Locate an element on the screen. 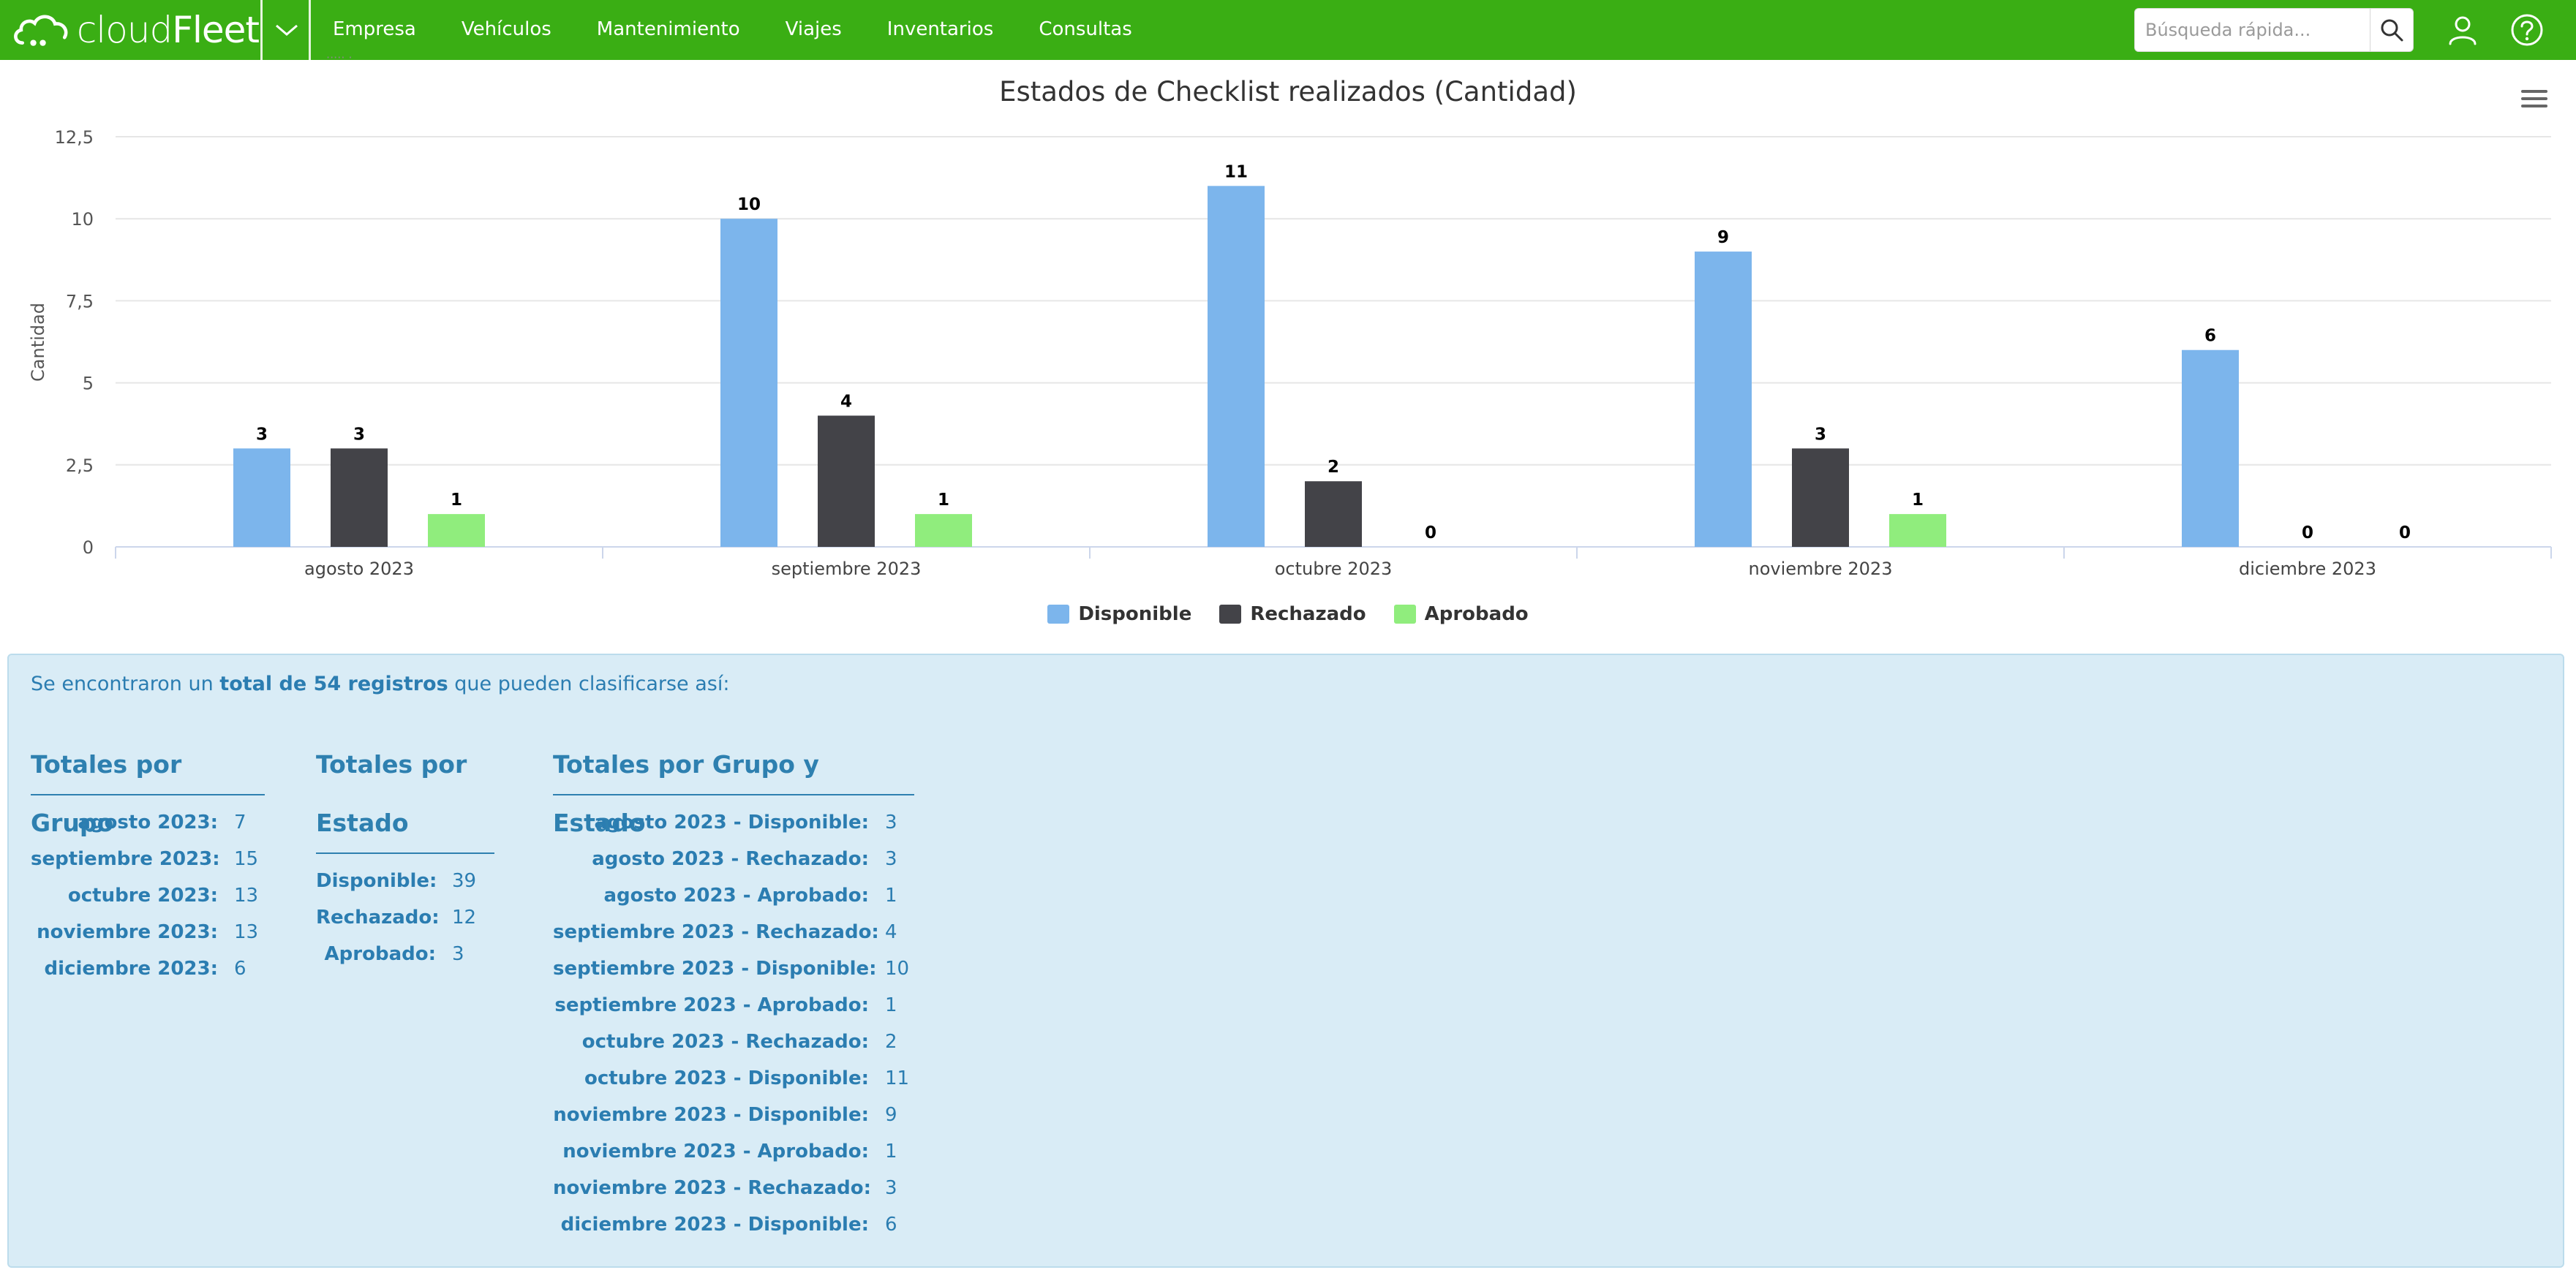  legend-item-disponible: Disponible is located at coordinates (1119, 614).